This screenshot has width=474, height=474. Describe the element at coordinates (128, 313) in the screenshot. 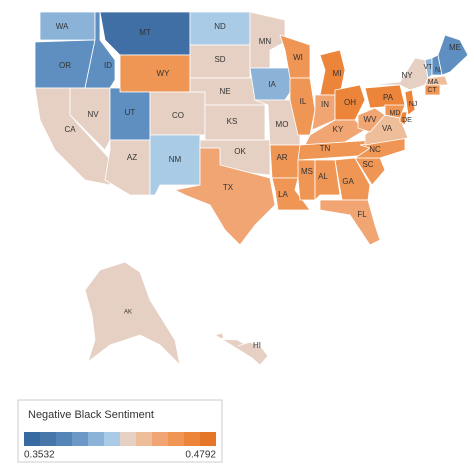

I see `state-label: AK` at that location.